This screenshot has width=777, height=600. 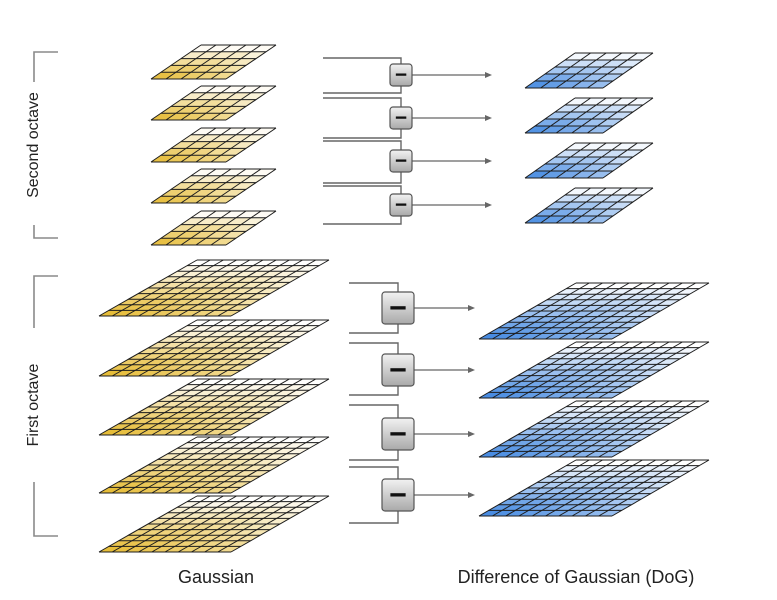 I want to click on subtract-operator: −, so click(x=412, y=495).